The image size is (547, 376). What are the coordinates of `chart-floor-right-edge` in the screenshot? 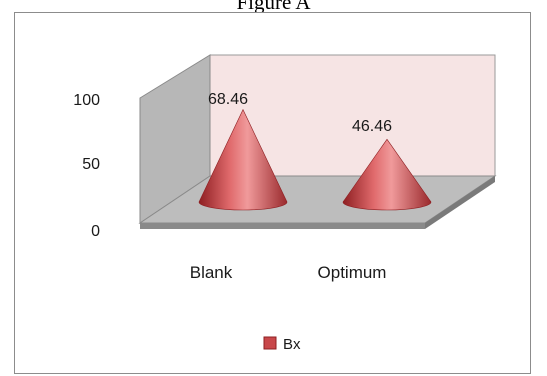 It's located at (460, 202).